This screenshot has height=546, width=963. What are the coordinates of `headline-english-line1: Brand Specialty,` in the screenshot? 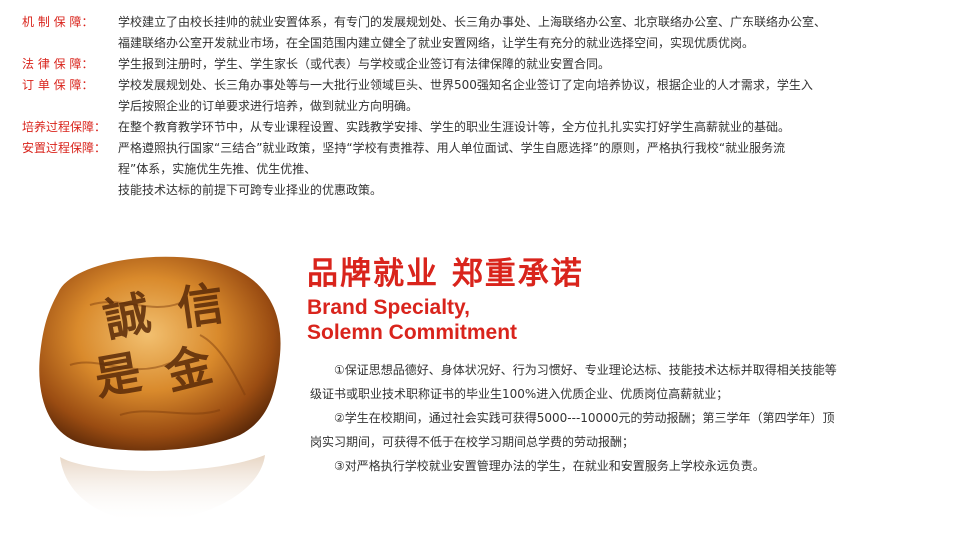 It's located at (388, 307).